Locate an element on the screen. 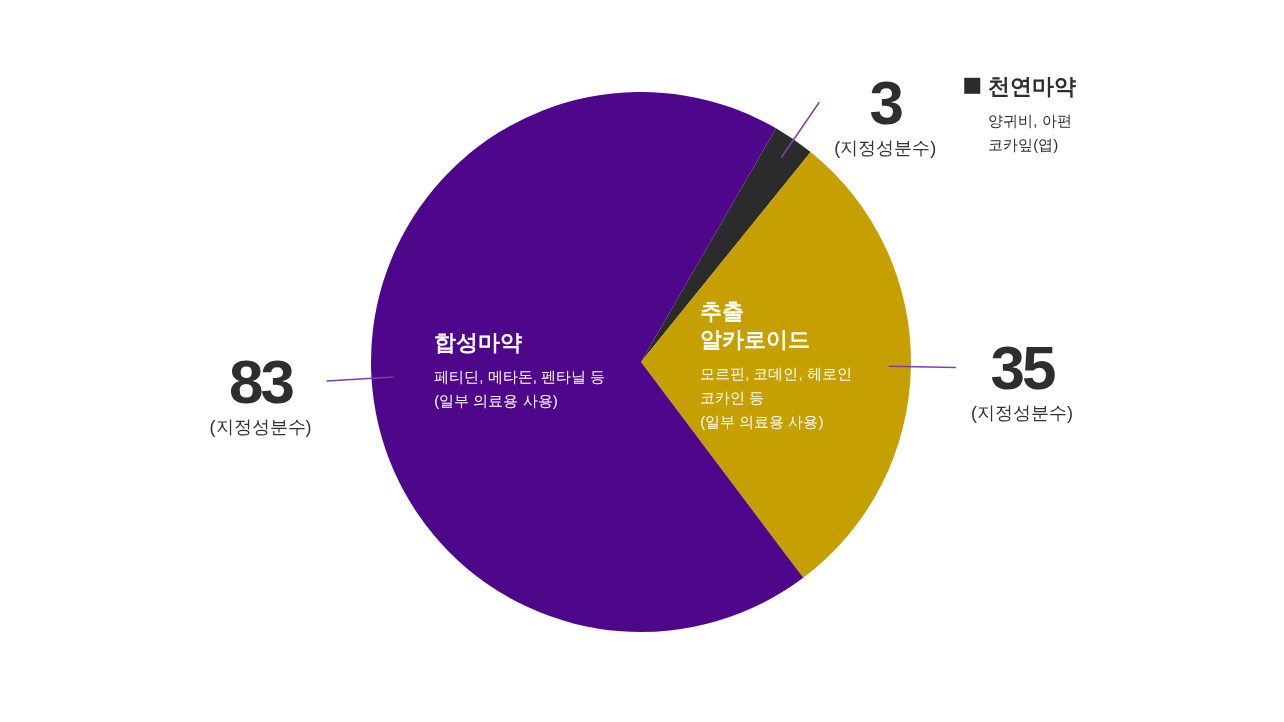 The height and width of the screenshot is (722, 1284). legend-label: 천연마약 is located at coordinates (1032, 86).